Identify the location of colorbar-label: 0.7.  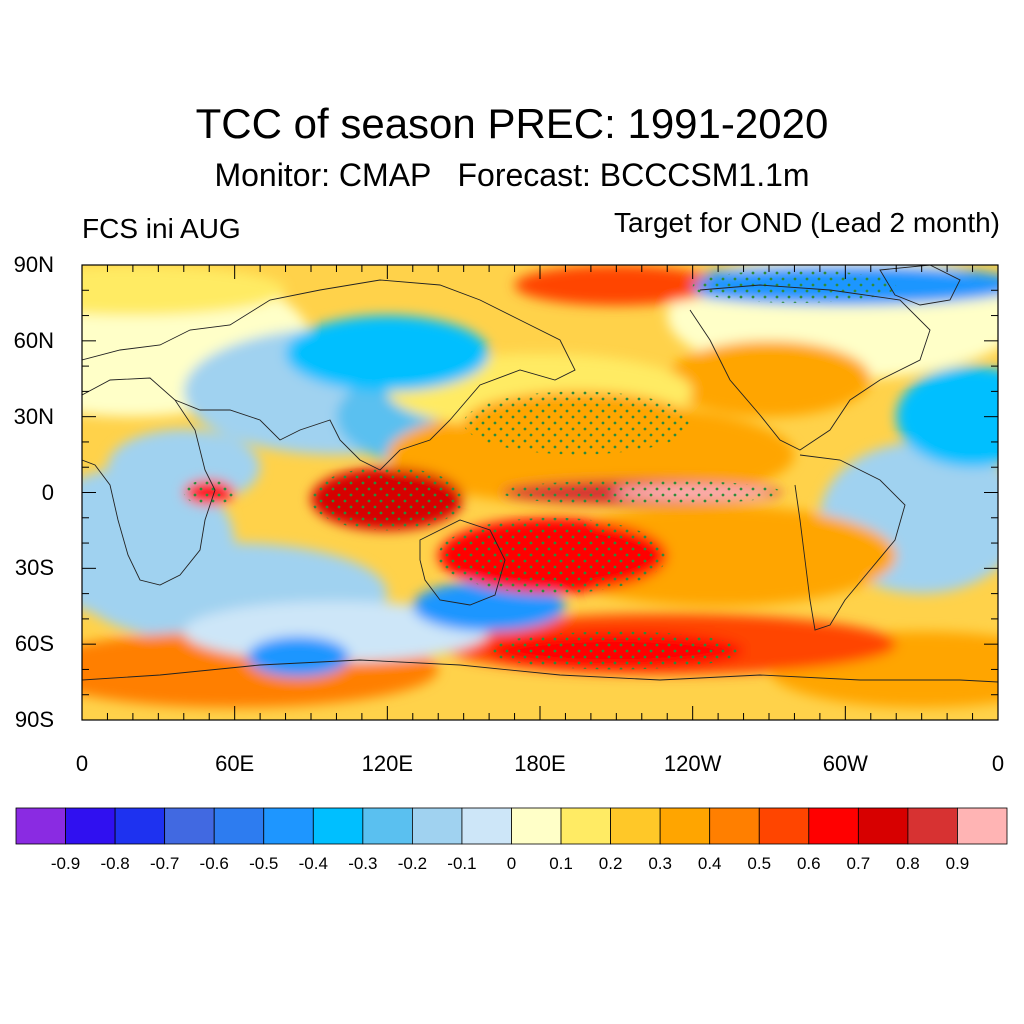
(858, 863).